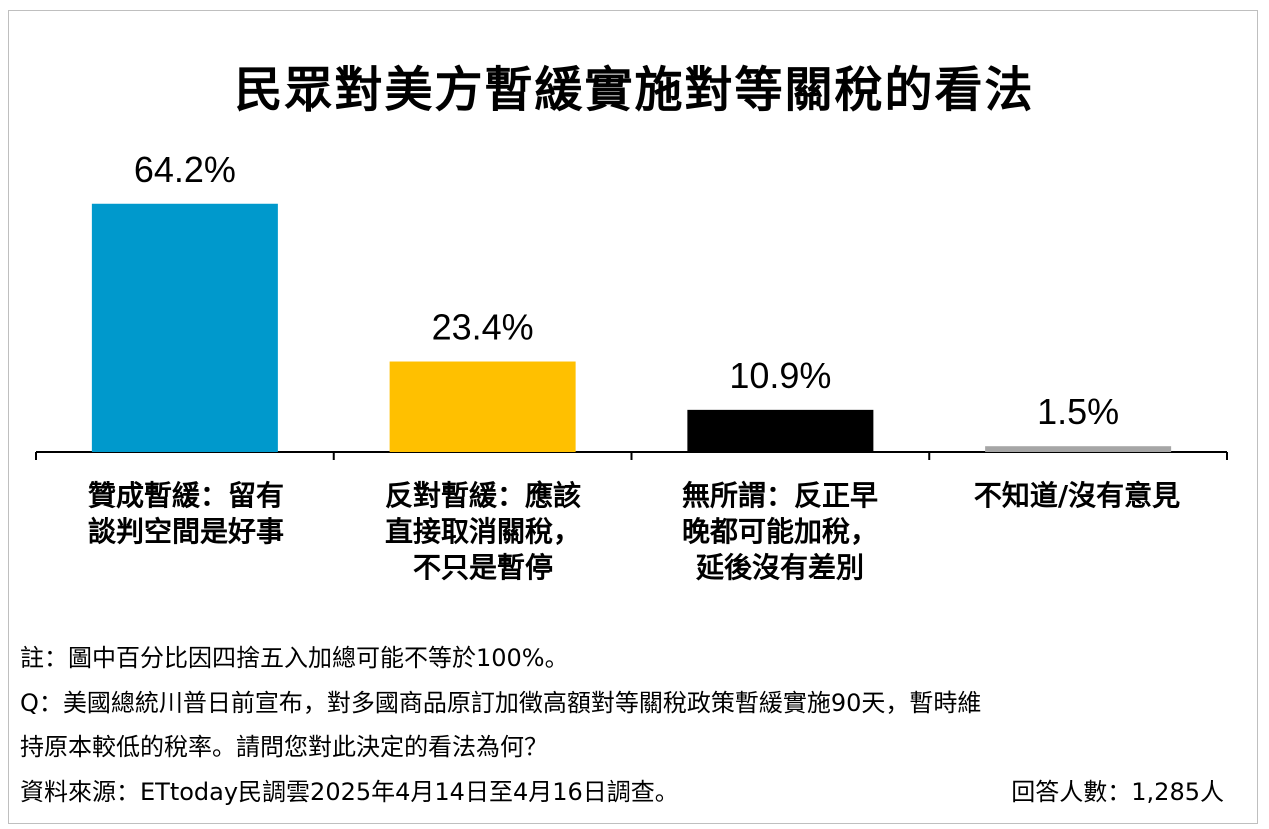  Describe the element at coordinates (185, 169) in the screenshot. I see `data-label-1: 64.2%` at that location.